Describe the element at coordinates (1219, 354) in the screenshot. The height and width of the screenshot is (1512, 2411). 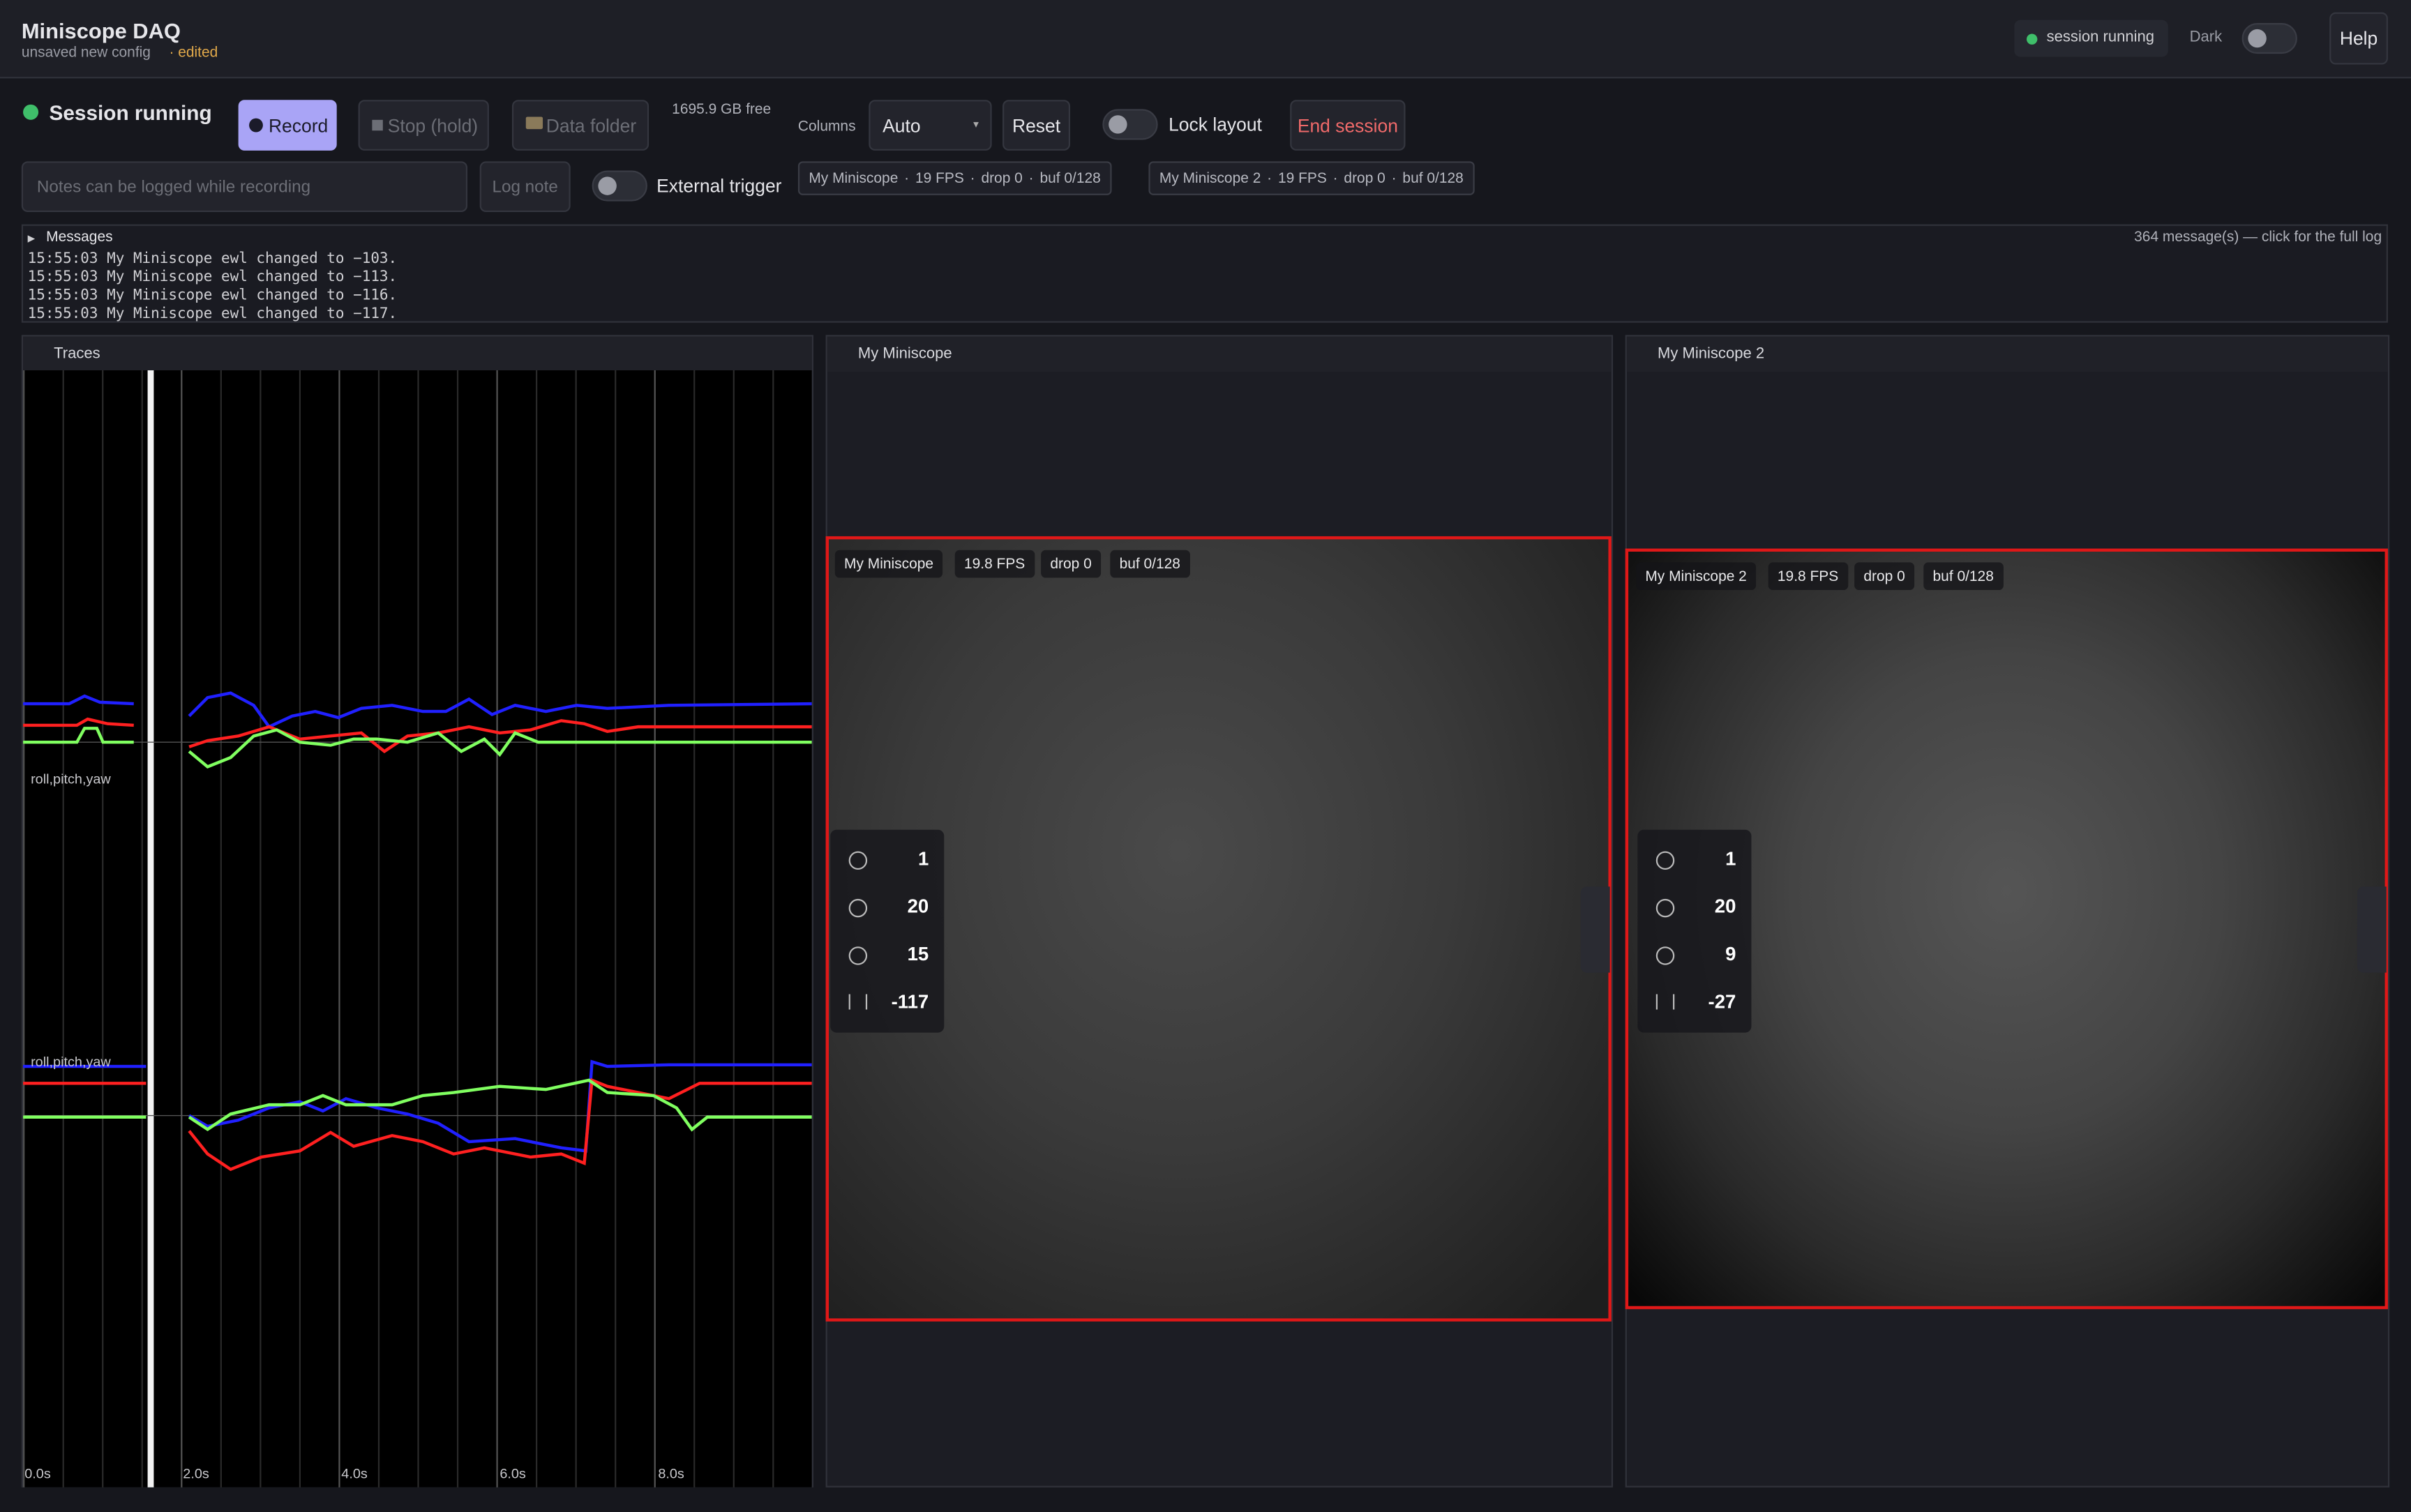
I see `panel-header: My Miniscope` at that location.